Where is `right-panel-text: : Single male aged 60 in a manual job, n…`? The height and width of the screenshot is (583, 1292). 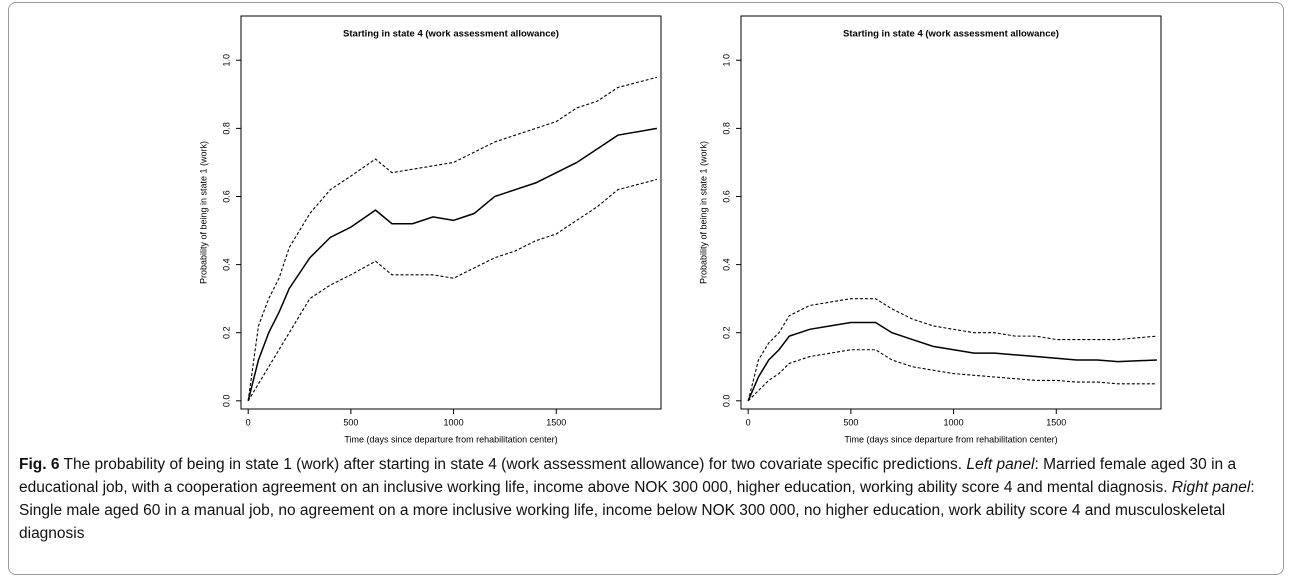 right-panel-text: : Single male aged 60 in a manual job, n… is located at coordinates (637, 510).